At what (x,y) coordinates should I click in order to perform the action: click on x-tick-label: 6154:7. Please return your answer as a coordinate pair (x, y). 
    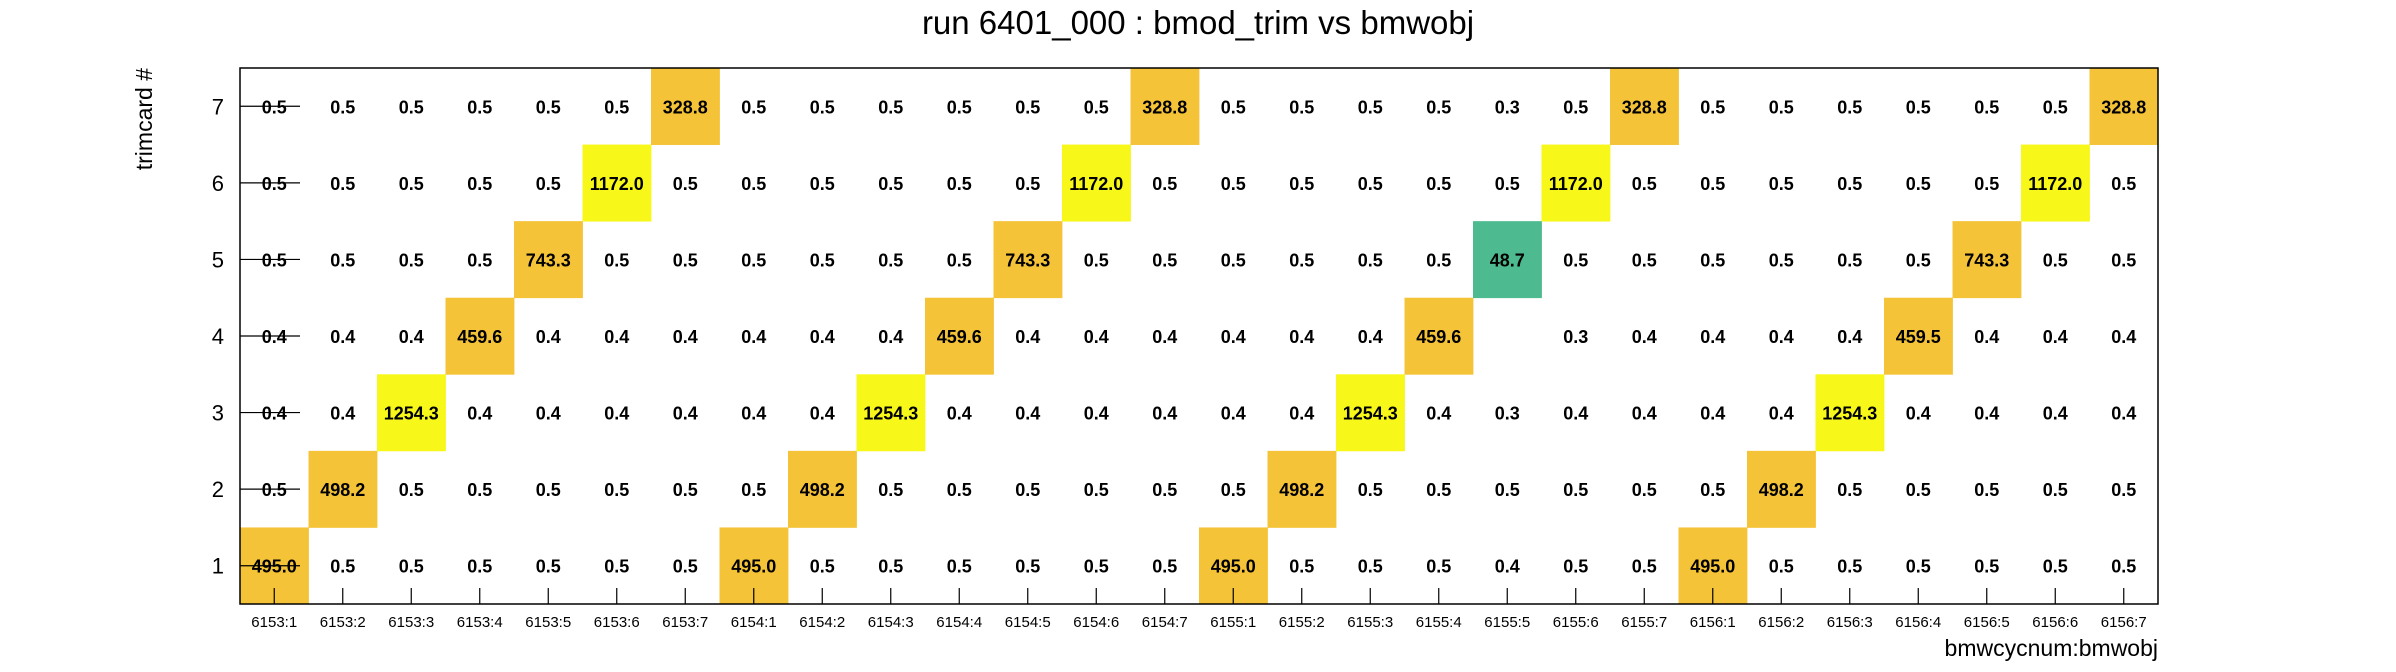
    Looking at the image, I should click on (1165, 622).